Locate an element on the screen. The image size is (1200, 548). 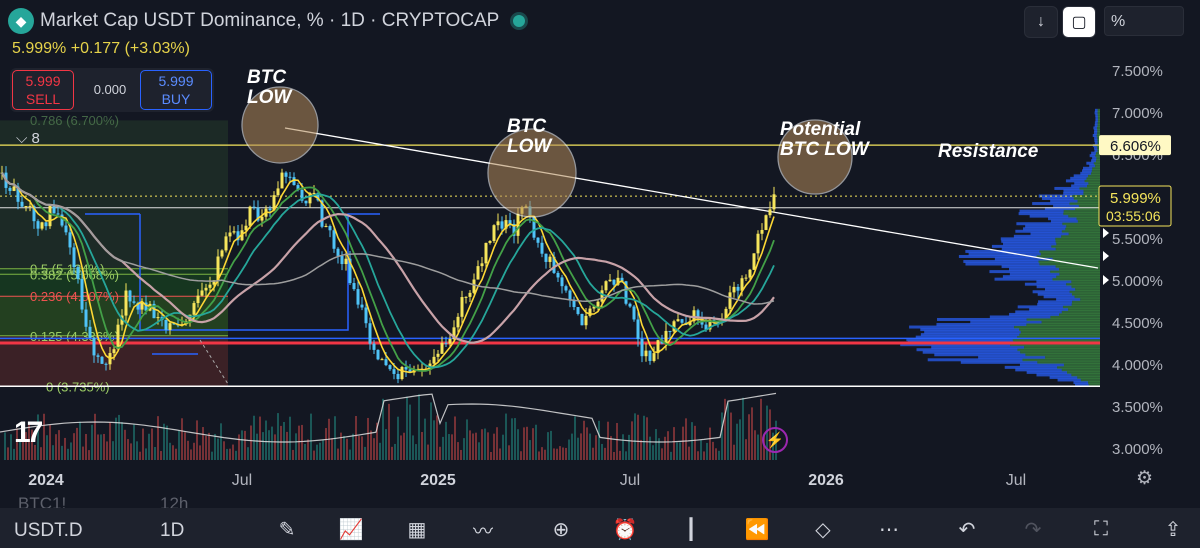
layers-icon: ◇ is located at coordinates (823, 529).